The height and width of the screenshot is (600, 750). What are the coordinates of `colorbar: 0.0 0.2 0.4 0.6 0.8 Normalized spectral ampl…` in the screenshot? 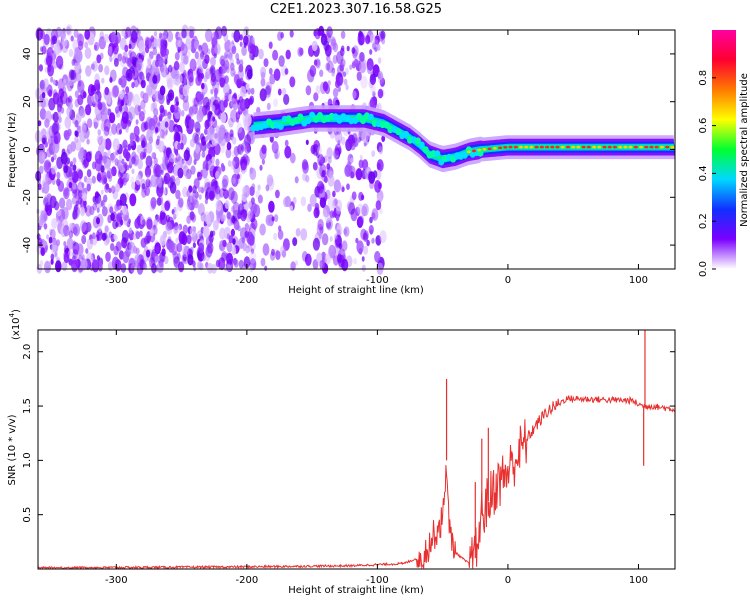 It's located at (724, 153).